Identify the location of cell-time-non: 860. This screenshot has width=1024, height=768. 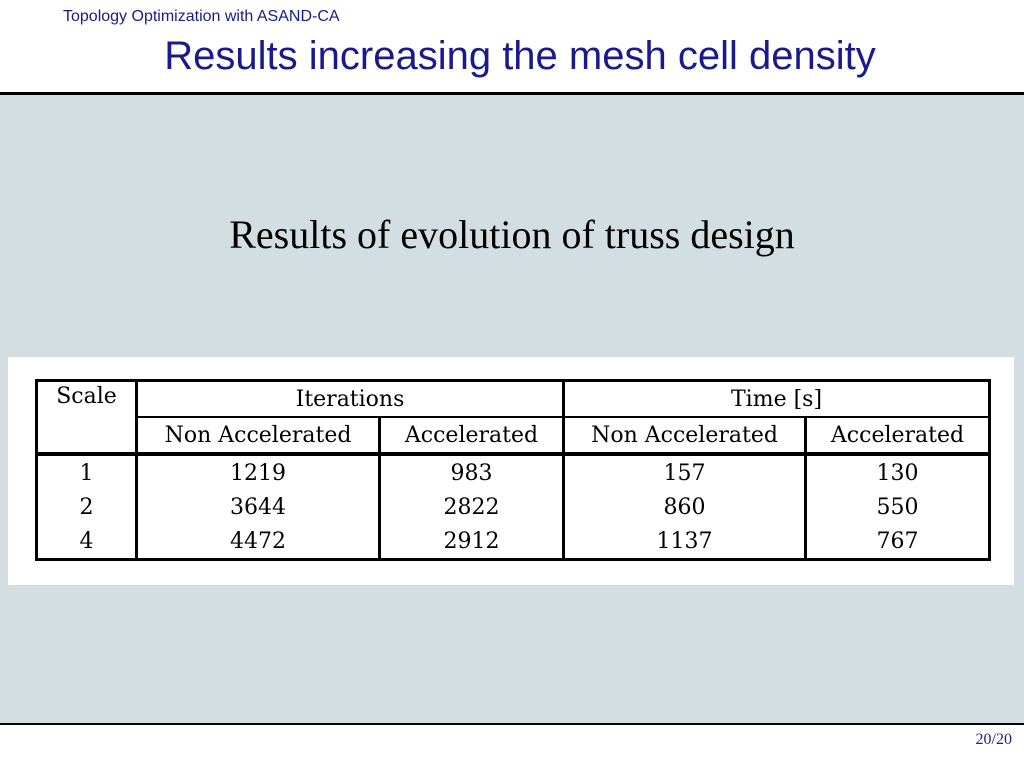
(685, 507).